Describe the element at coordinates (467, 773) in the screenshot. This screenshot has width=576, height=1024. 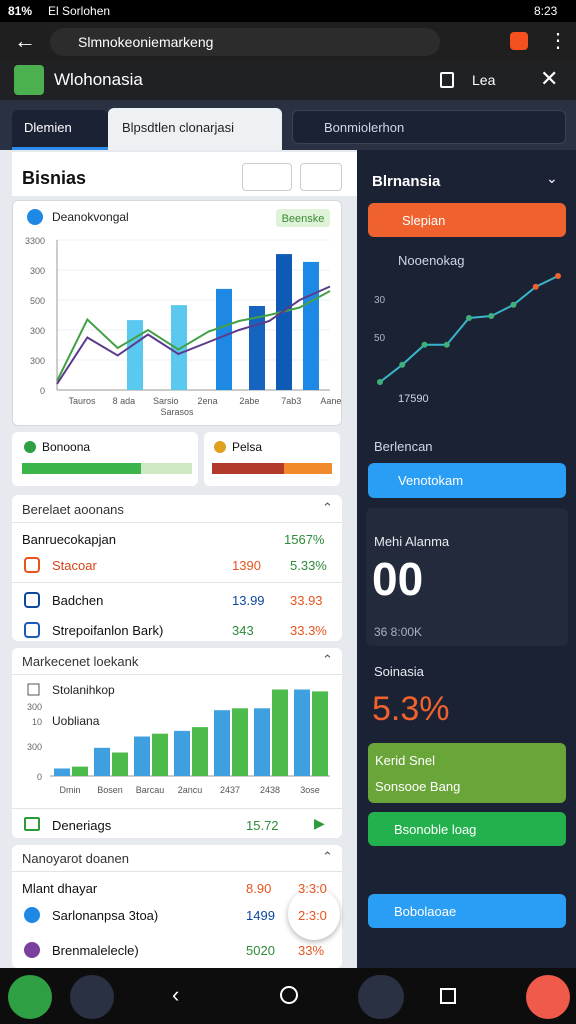
I see `green-card` at that location.